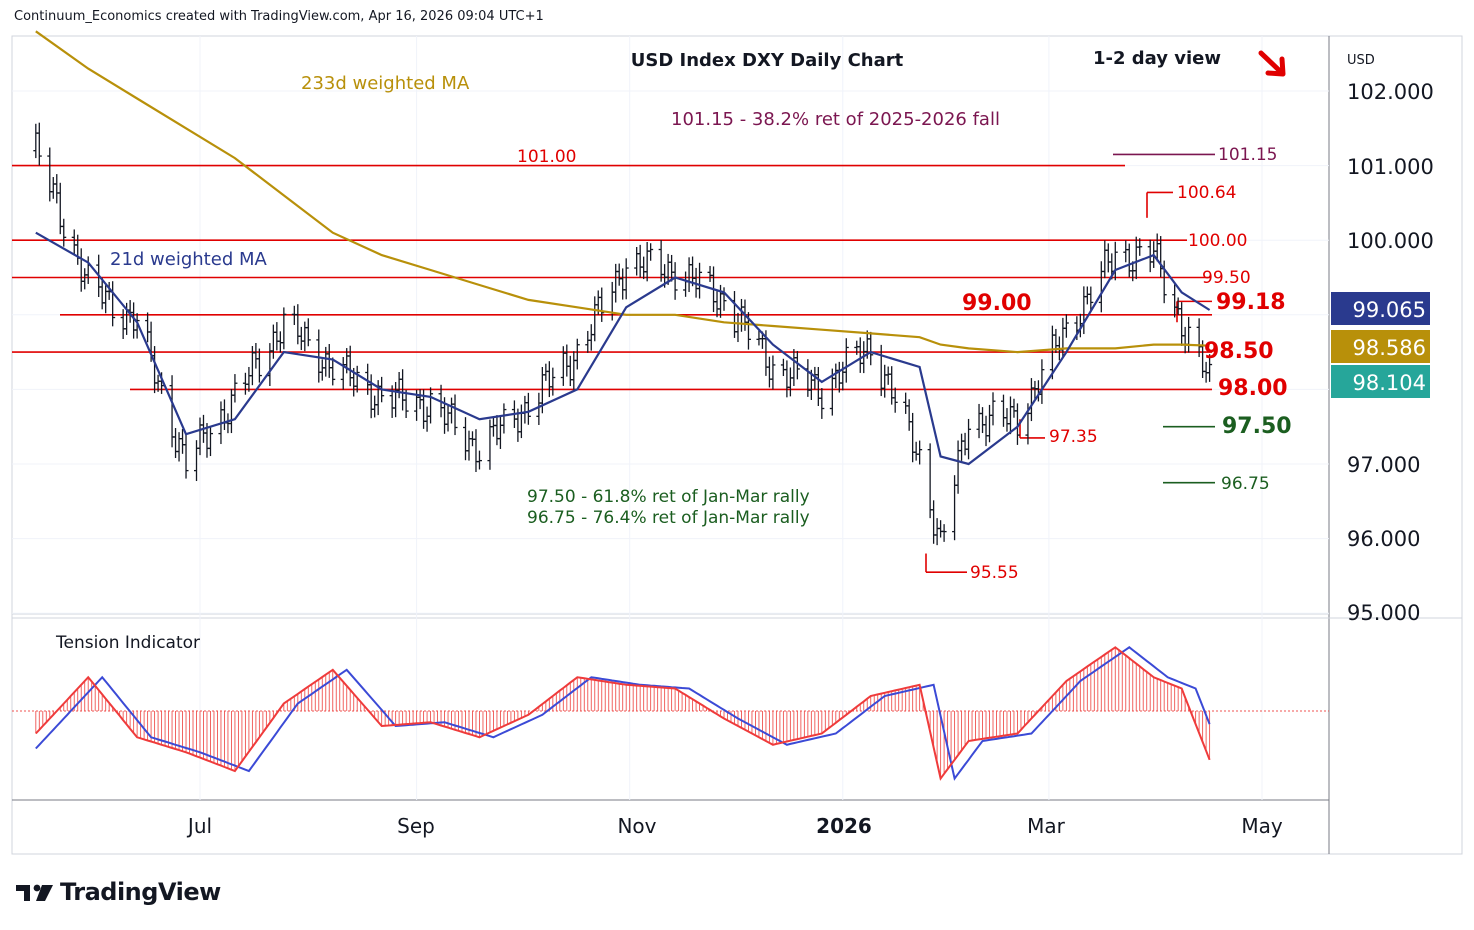 The image size is (1474, 930). I want to click on price-tick: 102.000, so click(1390, 92).